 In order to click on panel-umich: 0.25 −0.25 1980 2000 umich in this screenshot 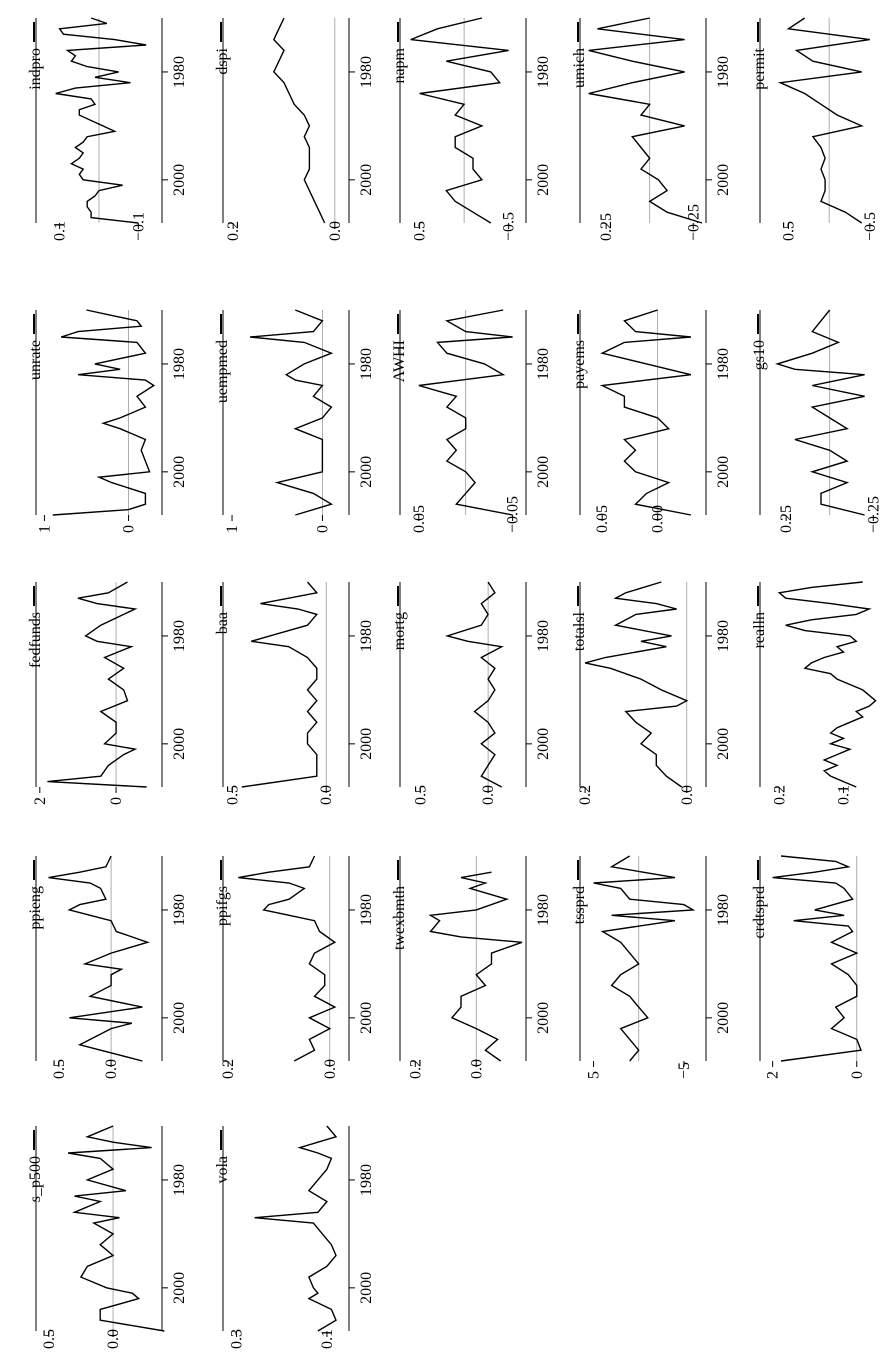, I will do `click(651, 129)`.